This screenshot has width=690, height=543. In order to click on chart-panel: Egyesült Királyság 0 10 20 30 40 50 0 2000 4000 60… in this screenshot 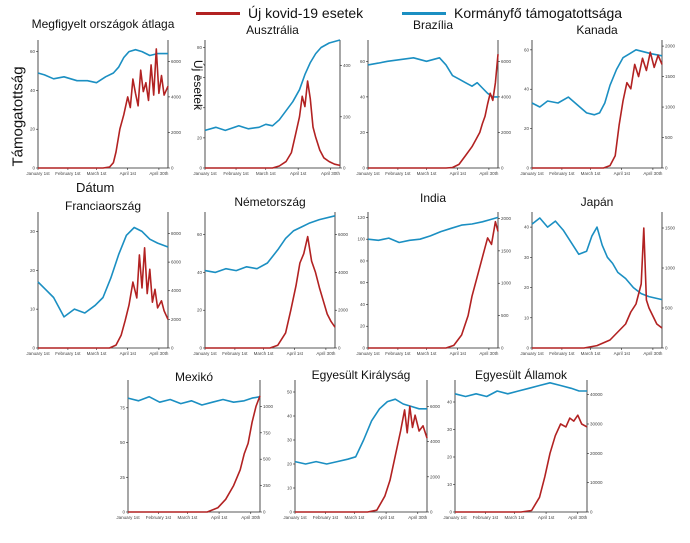, I will do `click(361, 444)`.